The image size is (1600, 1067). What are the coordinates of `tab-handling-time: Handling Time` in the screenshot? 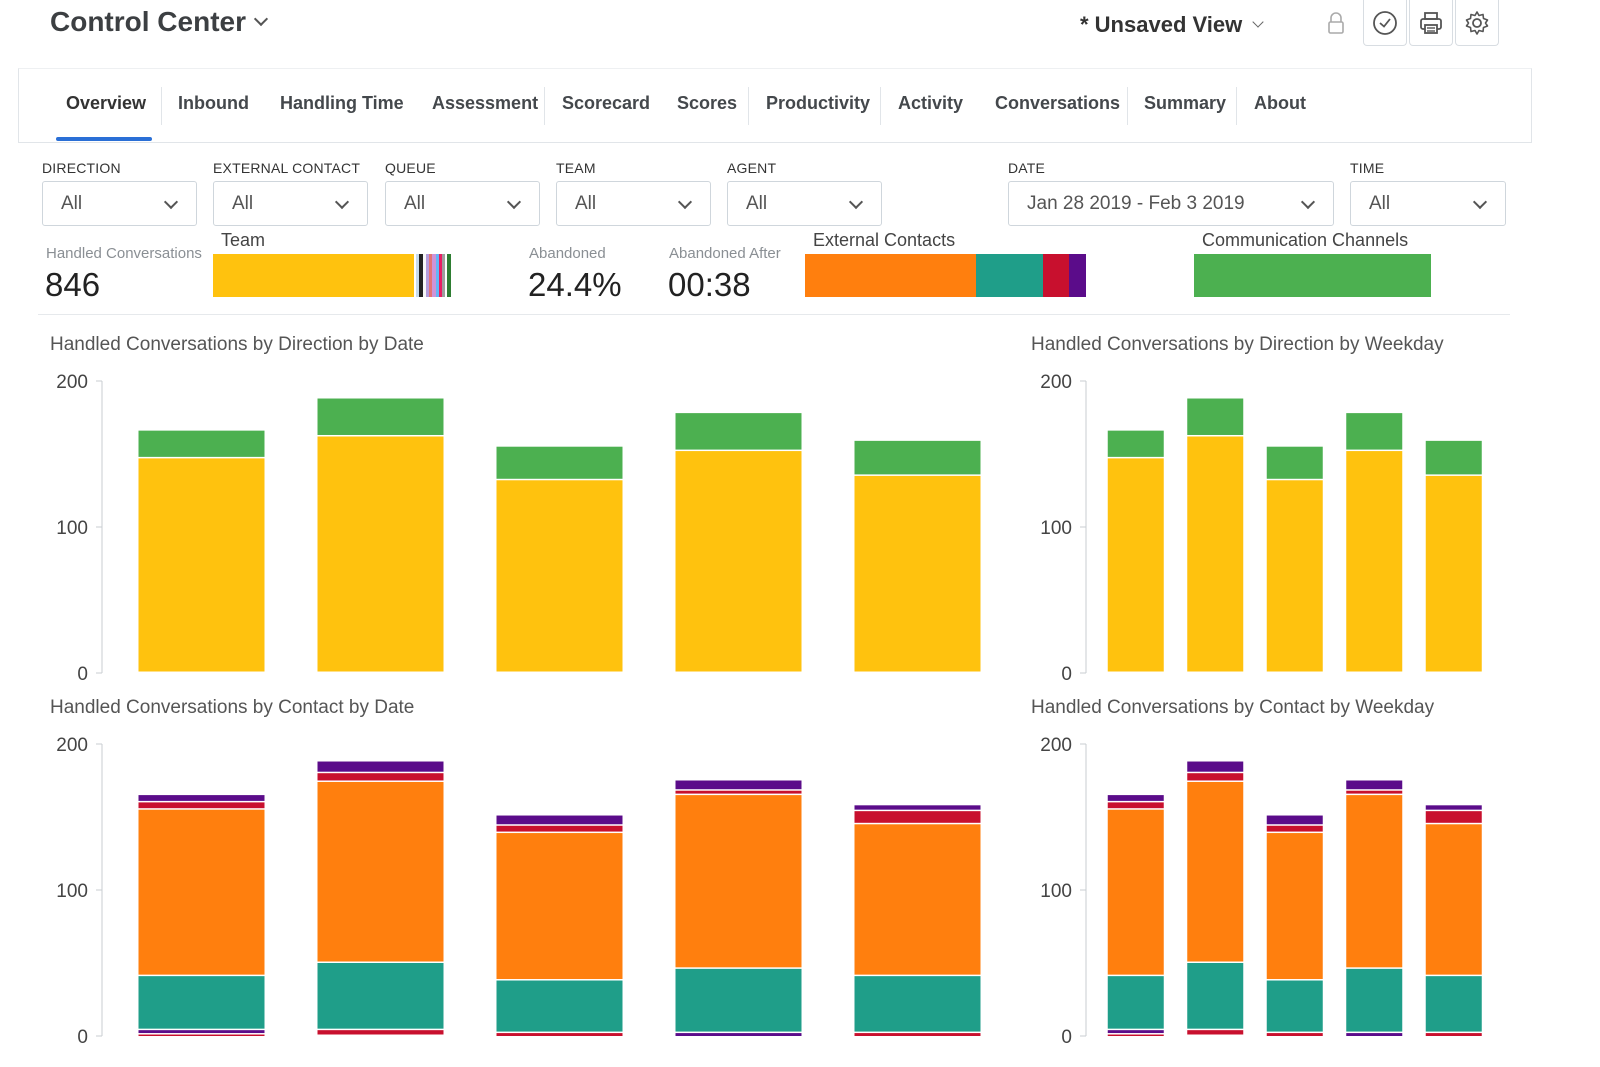 It's located at (342, 103).